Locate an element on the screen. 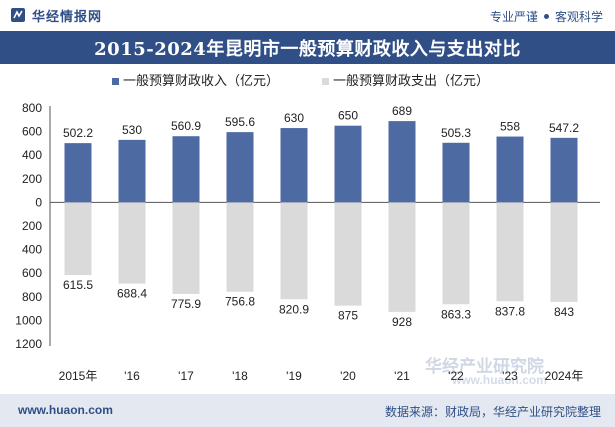 The image size is (615, 427). income-data-label: 630 is located at coordinates (294, 118).